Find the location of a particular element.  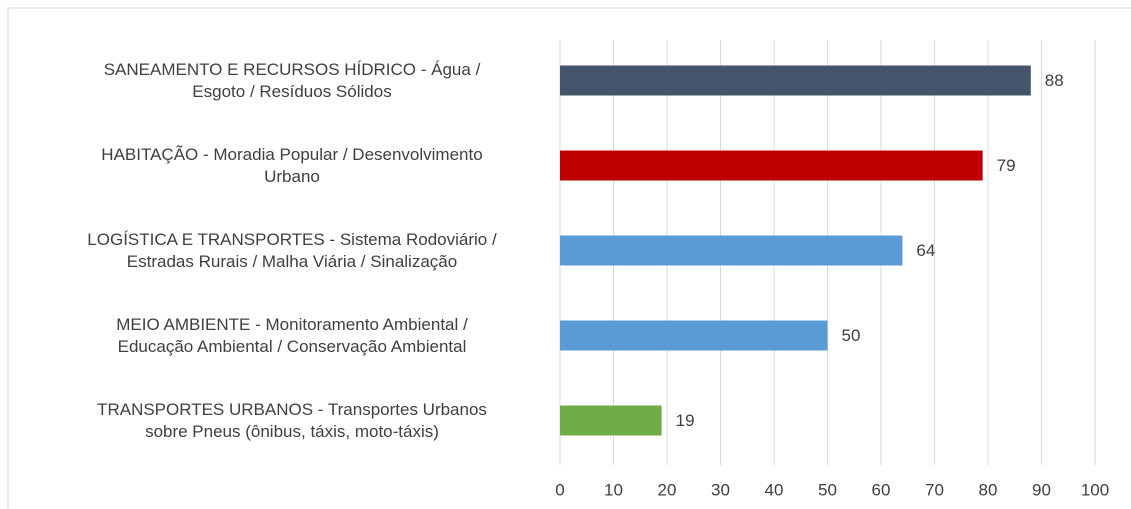

x-tick-label: 100 is located at coordinates (1095, 489).